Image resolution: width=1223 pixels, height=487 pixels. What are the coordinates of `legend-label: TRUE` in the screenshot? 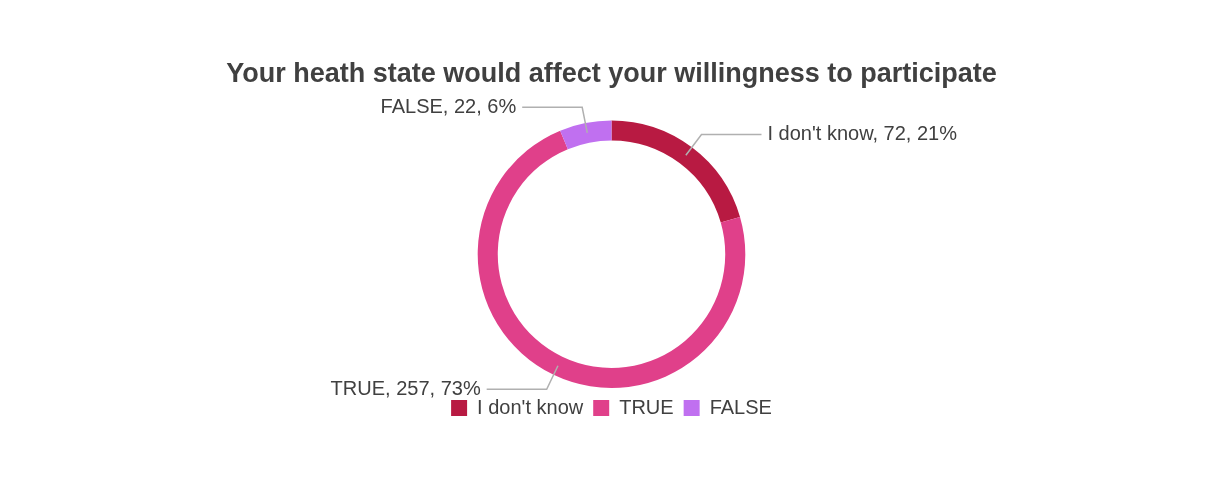 It's located at (646, 406).